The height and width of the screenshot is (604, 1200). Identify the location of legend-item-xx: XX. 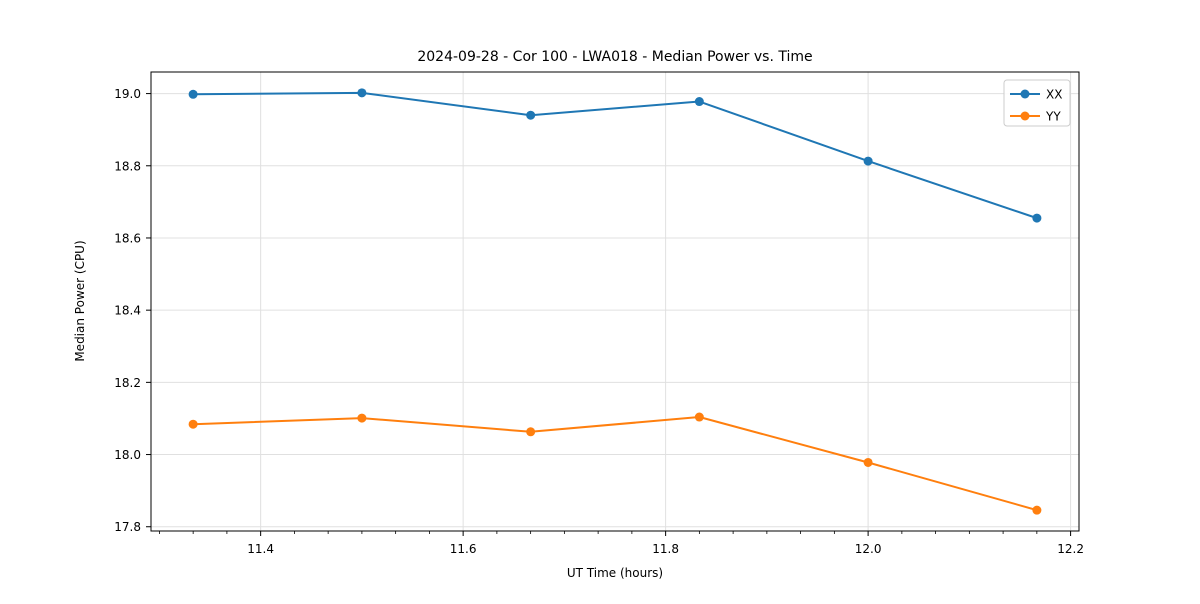
(1036, 95).